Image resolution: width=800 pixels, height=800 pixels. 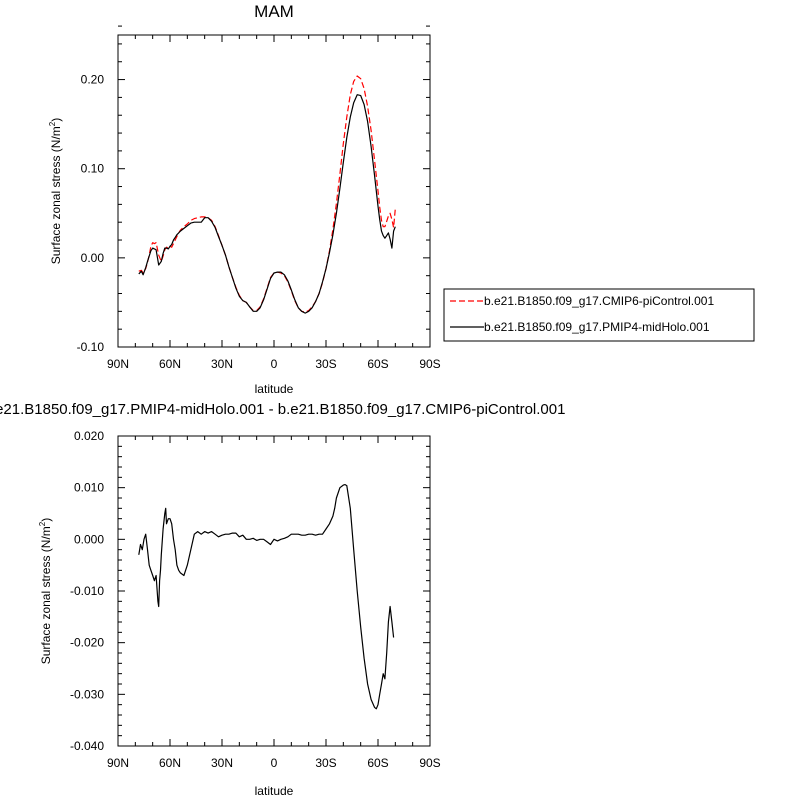 I want to click on top-y-axis-label-close: ), so click(x=56, y=120).